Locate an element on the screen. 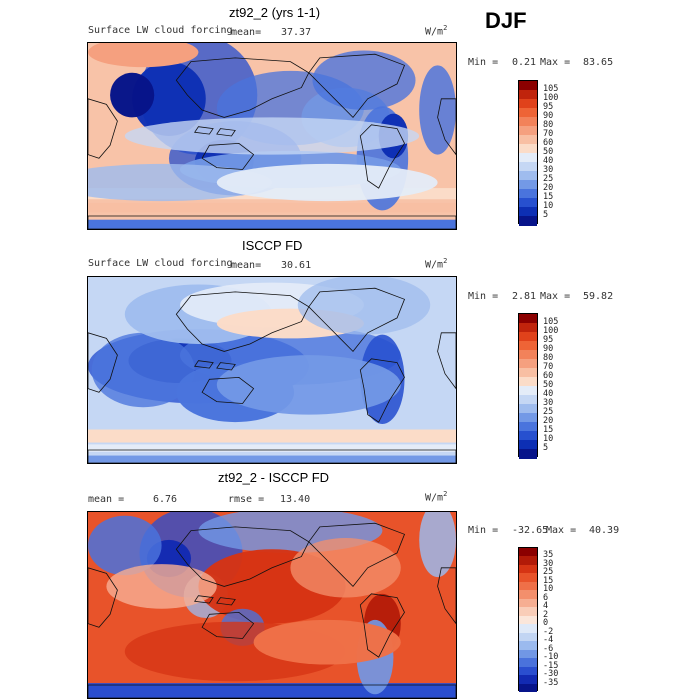  panel-2-max-label: Max = is located at coordinates (555, 296).